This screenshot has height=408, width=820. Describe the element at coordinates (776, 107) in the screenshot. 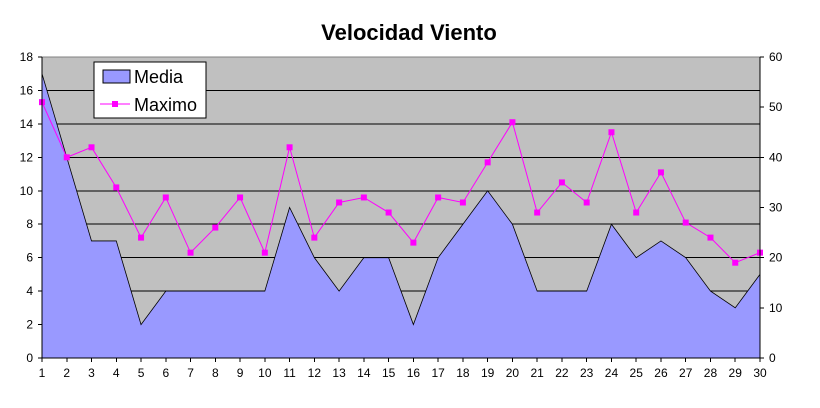

I see `y-tick-label-right: 50` at that location.